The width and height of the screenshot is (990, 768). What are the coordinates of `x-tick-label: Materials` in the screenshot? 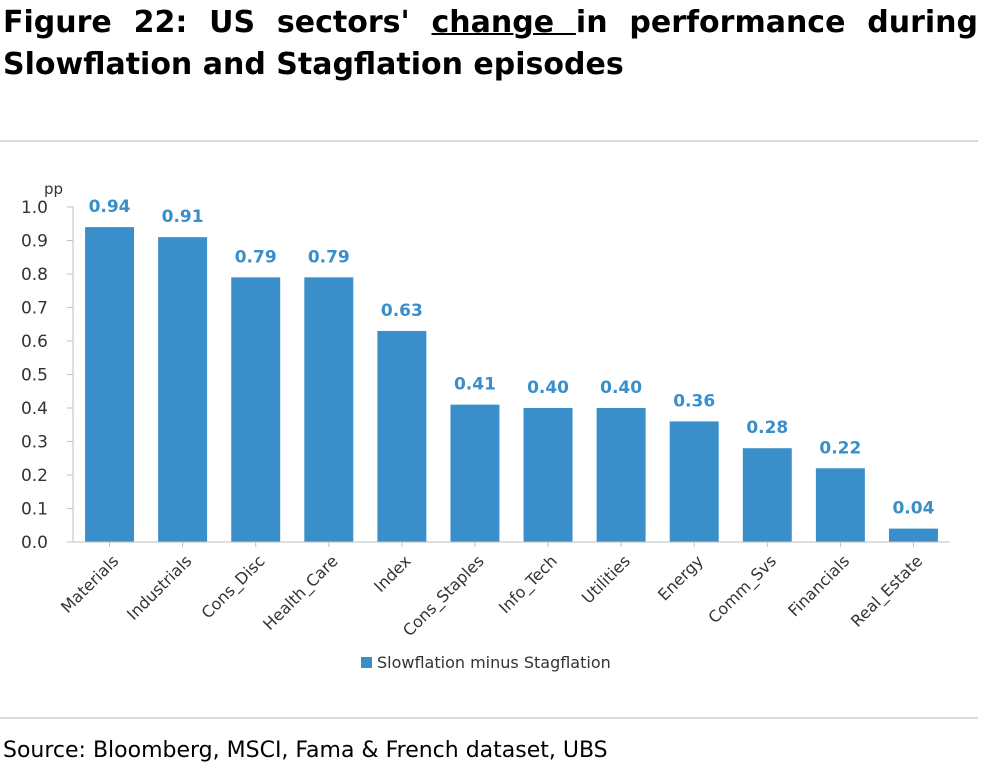 It's located at (89, 583).